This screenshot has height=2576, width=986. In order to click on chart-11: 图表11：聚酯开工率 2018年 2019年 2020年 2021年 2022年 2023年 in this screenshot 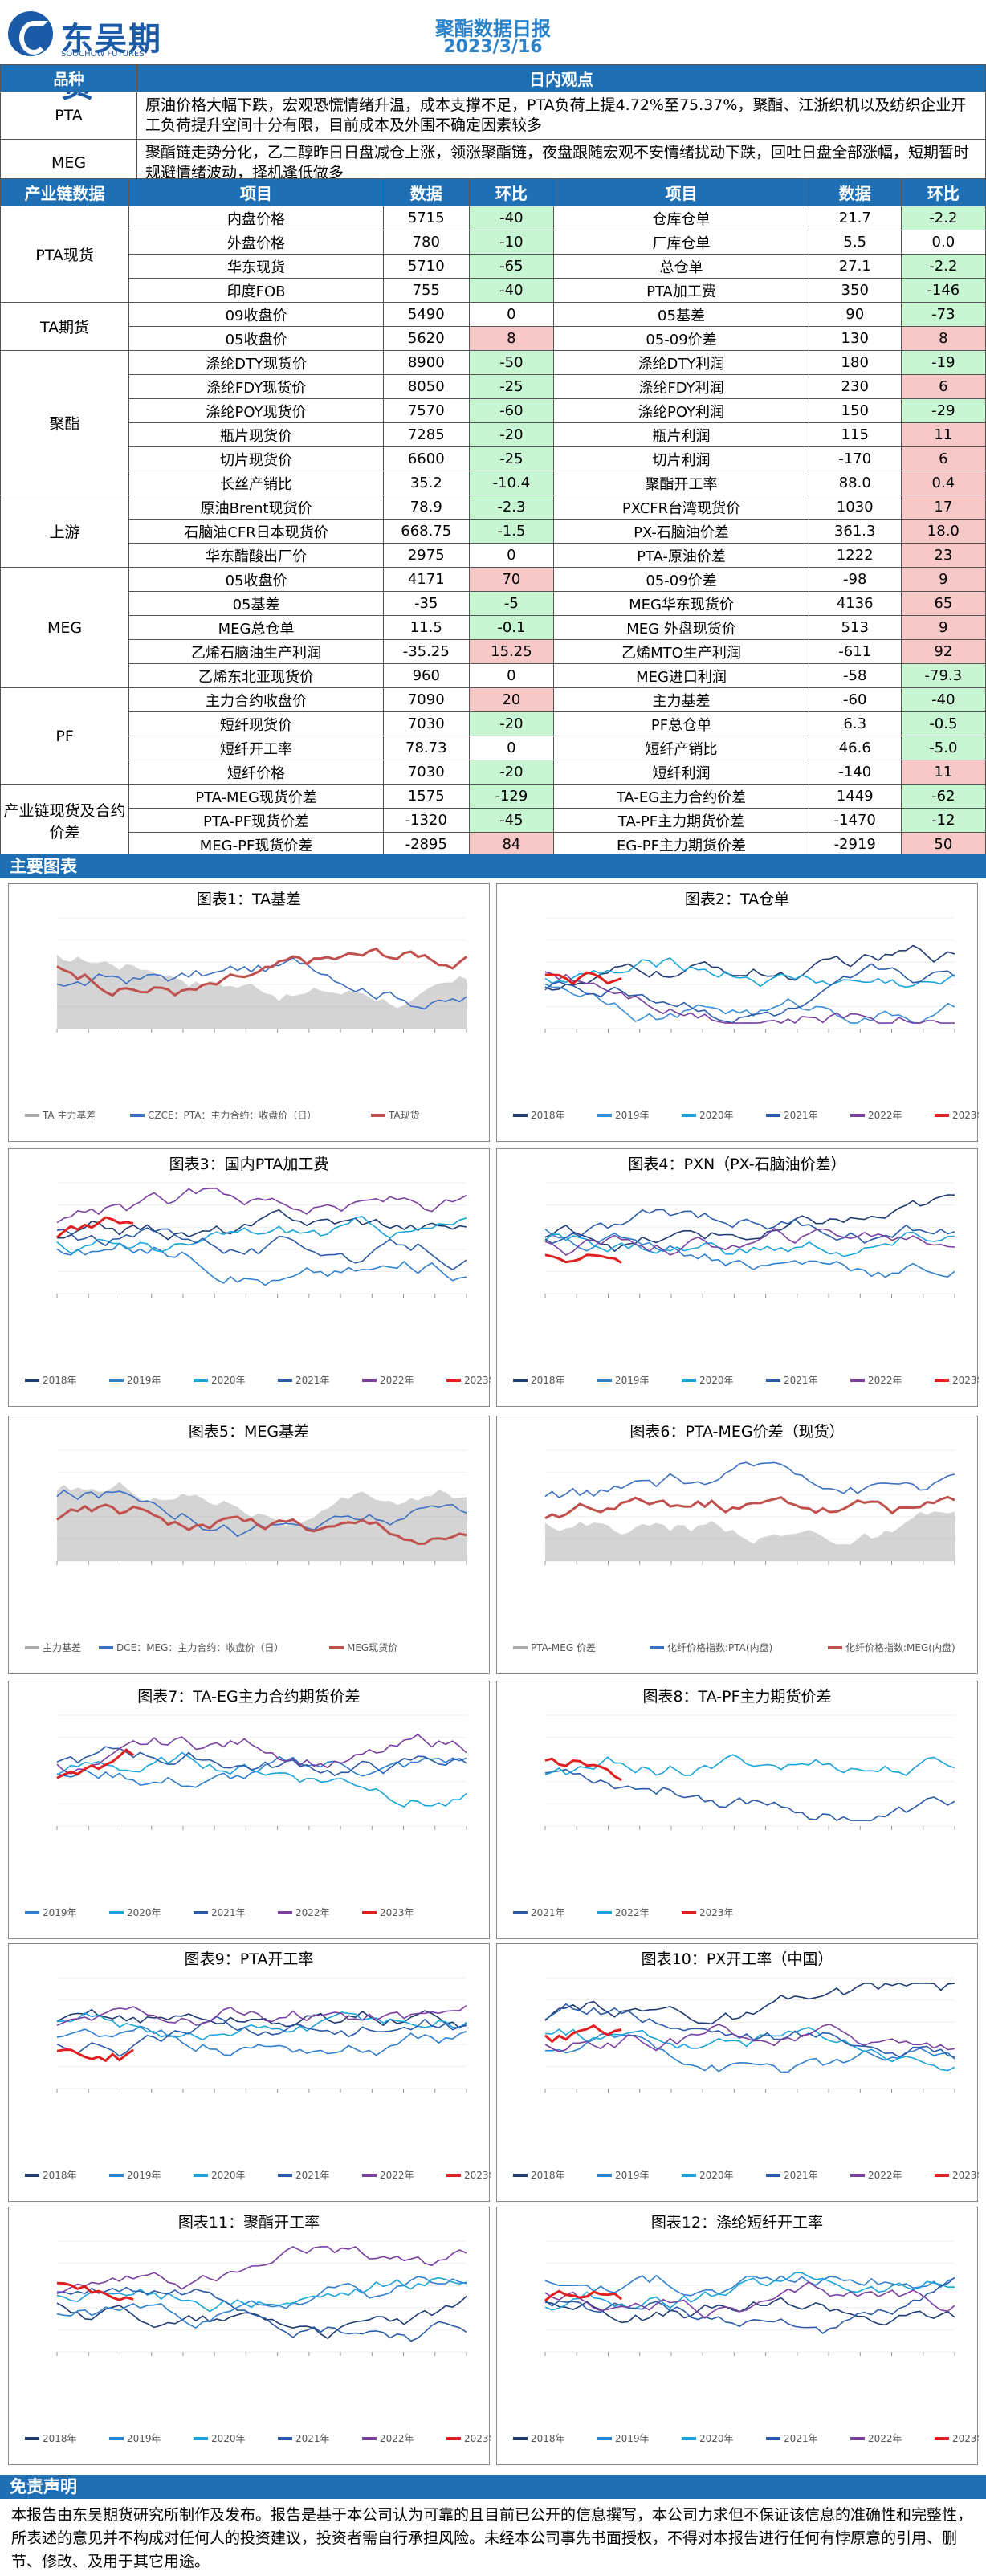, I will do `click(249, 2336)`.